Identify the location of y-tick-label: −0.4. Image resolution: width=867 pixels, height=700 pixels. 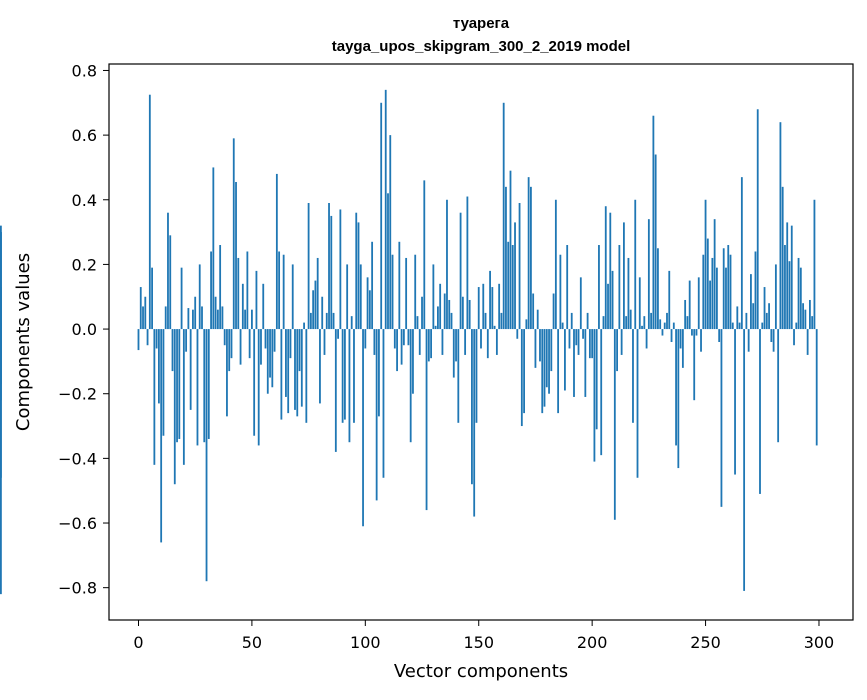
(77, 458).